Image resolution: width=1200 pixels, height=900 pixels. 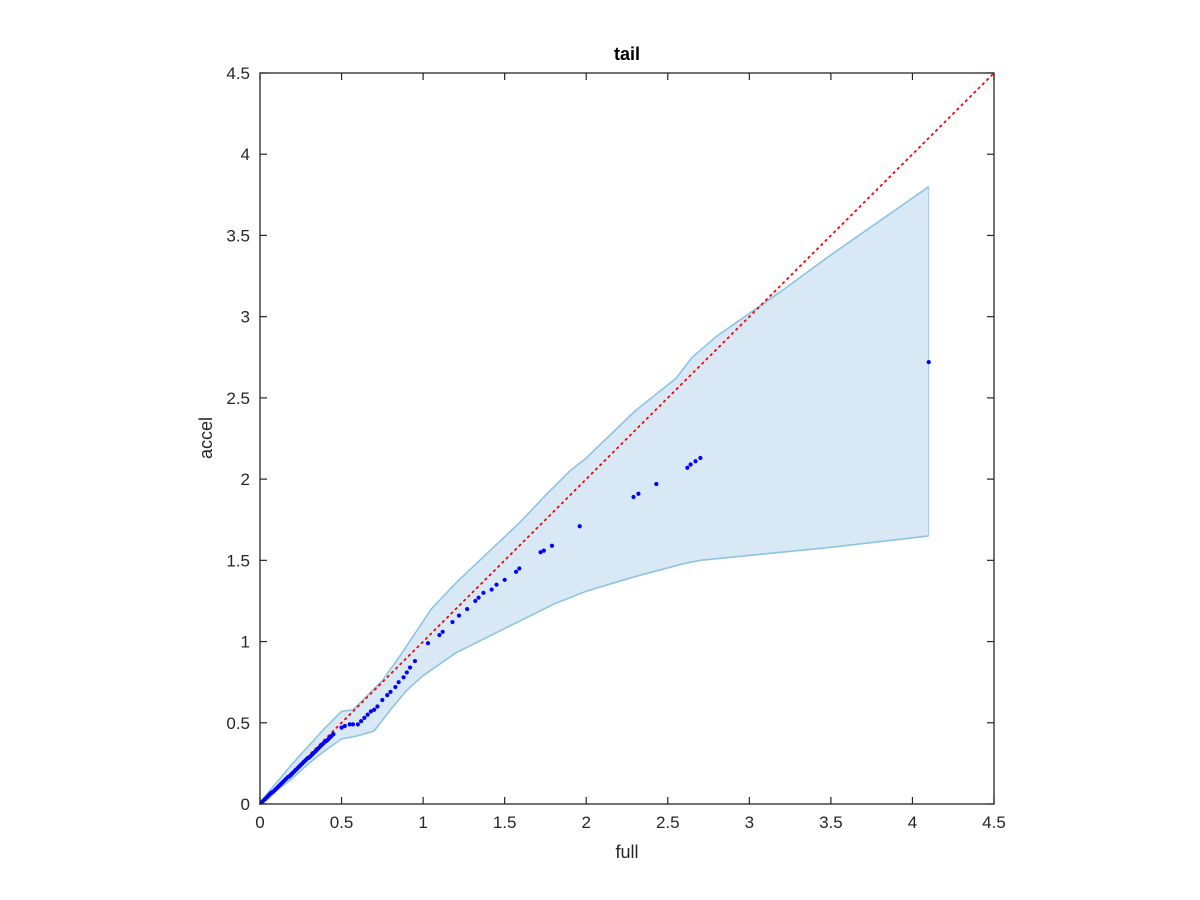 I want to click on y-tick-label: 0, so click(x=245, y=804).